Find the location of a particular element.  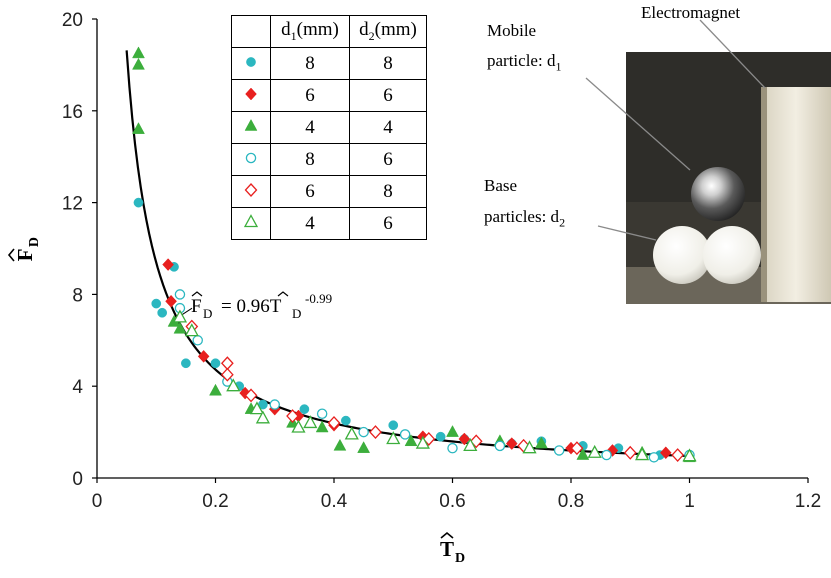

y-tick-label: 0 is located at coordinates (77, 479).